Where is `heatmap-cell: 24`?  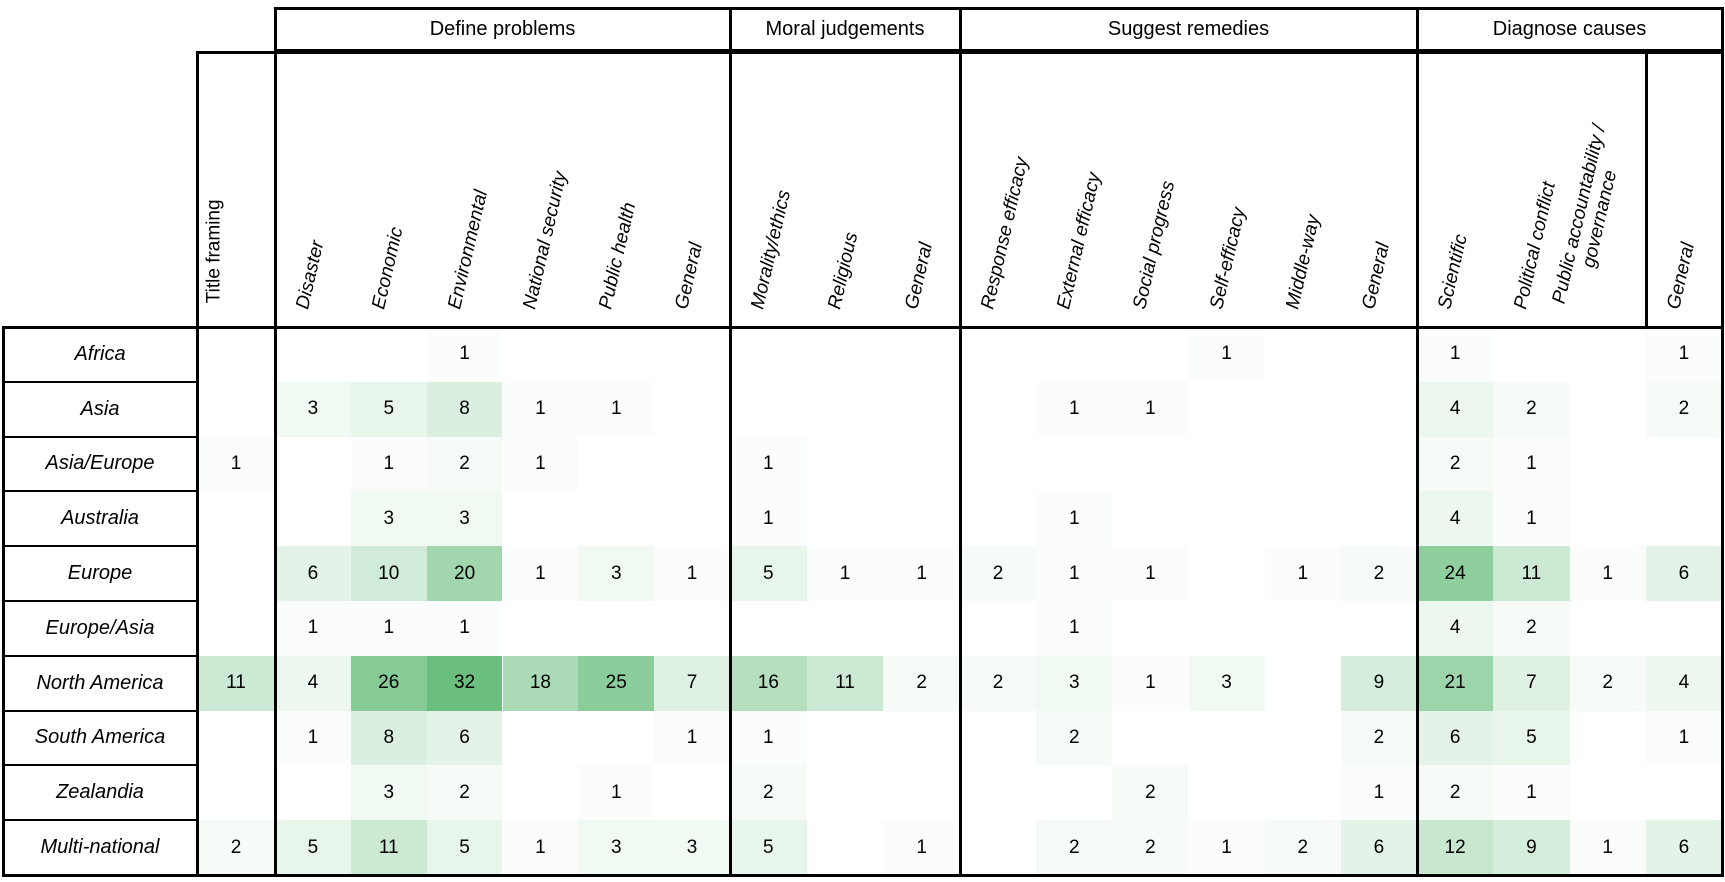 heatmap-cell: 24 is located at coordinates (1455, 573).